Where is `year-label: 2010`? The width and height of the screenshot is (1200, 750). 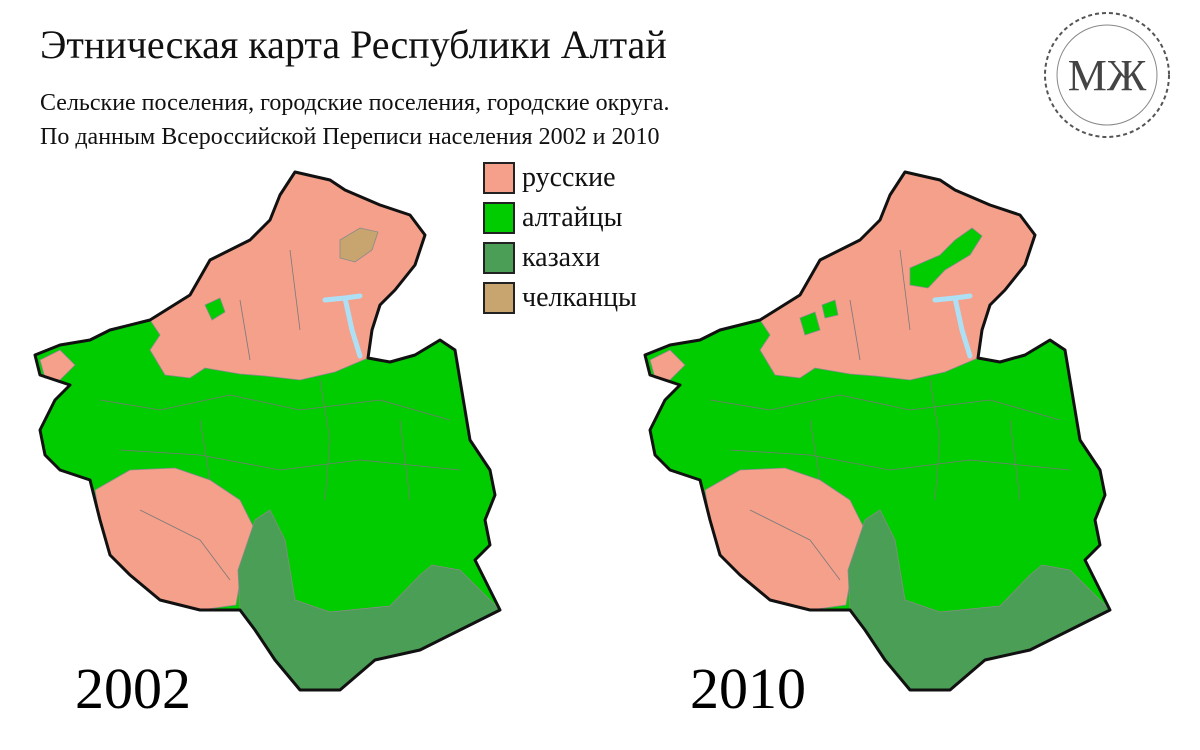
year-label: 2010 is located at coordinates (748, 688).